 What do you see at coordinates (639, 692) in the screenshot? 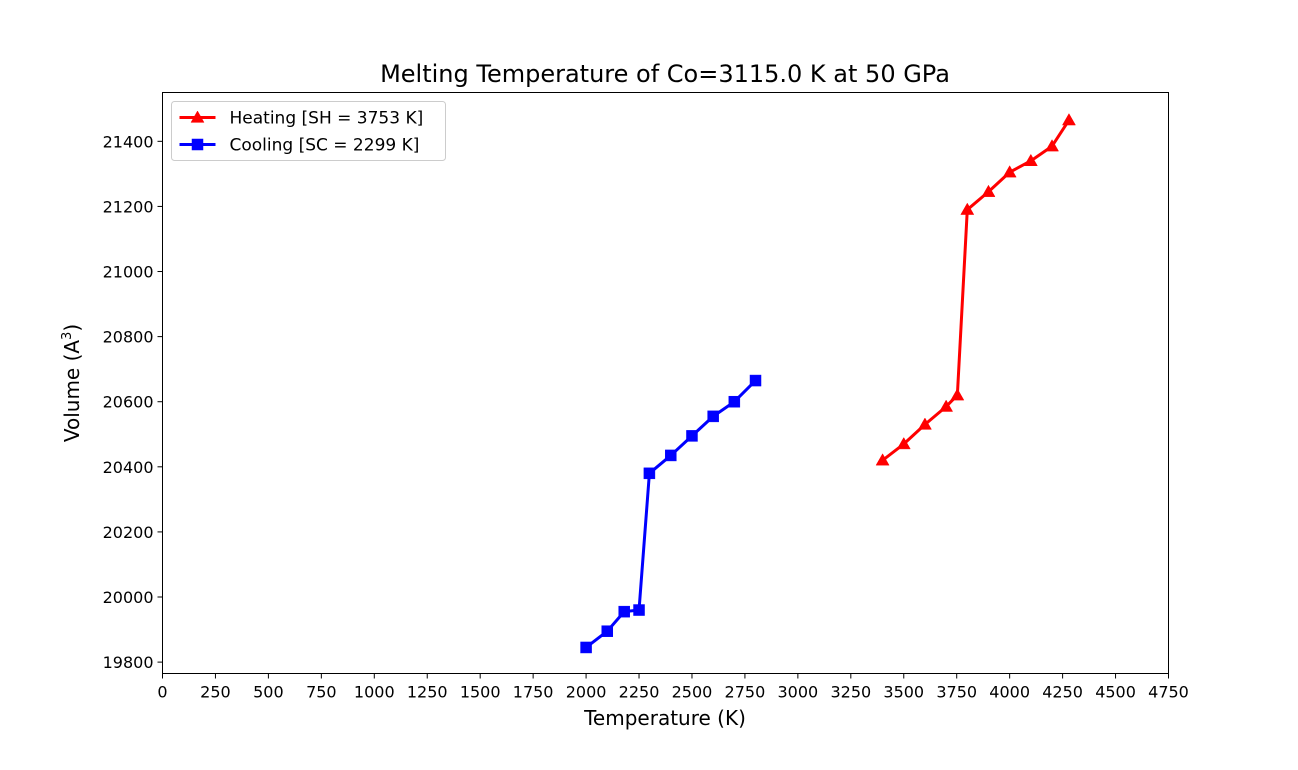
I see `x-tick-label: 2250` at bounding box center [639, 692].